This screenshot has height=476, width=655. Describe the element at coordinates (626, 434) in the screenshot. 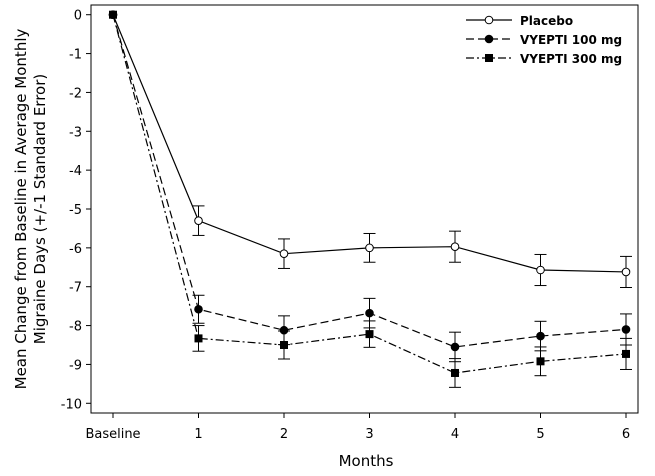

I see `x-tick-label: 6` at that location.